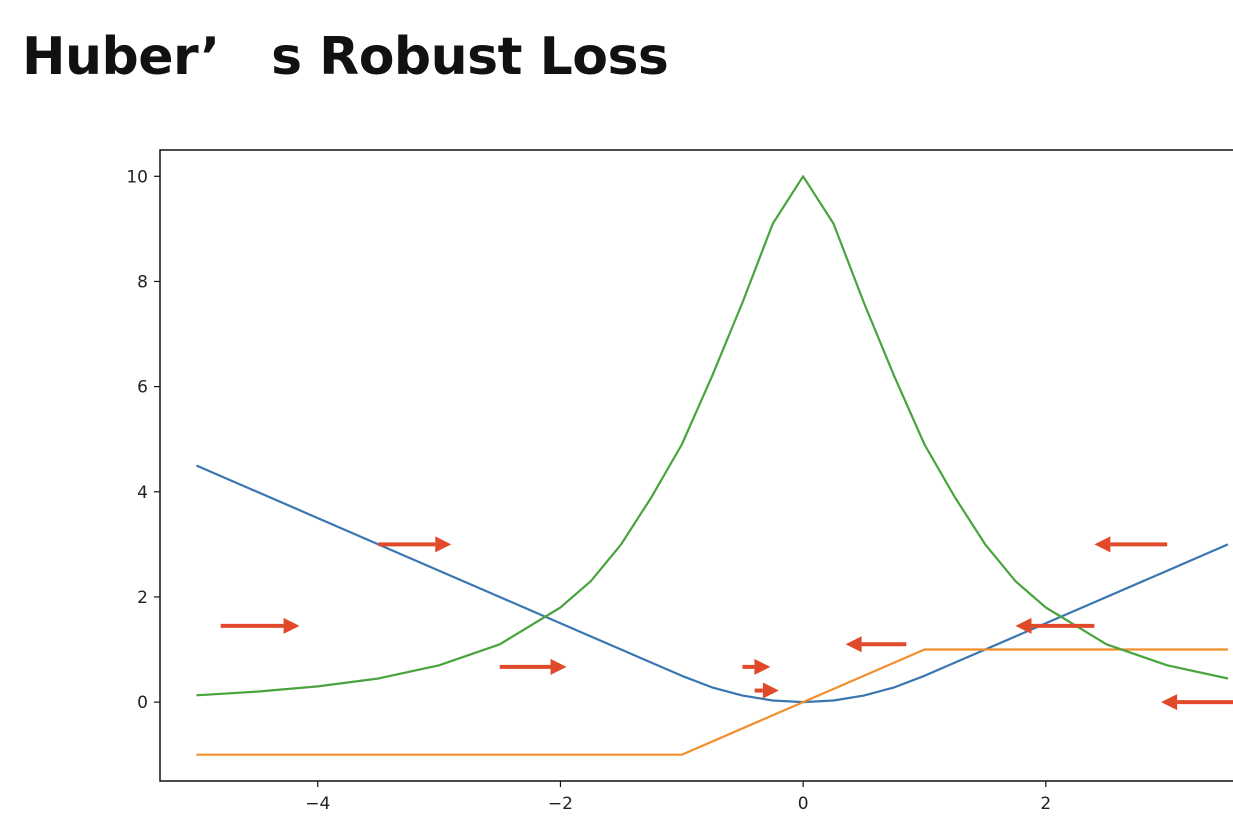  I want to click on x-tick-label: −2, so click(560, 804).